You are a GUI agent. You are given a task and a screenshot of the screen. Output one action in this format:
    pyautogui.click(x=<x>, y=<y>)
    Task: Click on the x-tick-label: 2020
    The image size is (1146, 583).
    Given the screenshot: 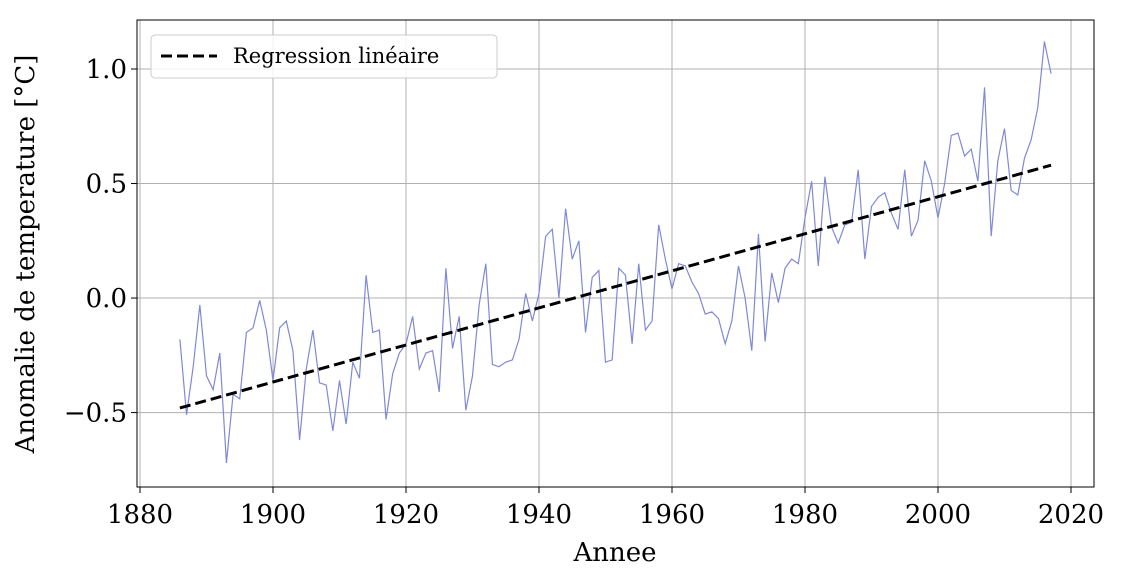 What is the action you would take?
    pyautogui.click(x=1071, y=515)
    